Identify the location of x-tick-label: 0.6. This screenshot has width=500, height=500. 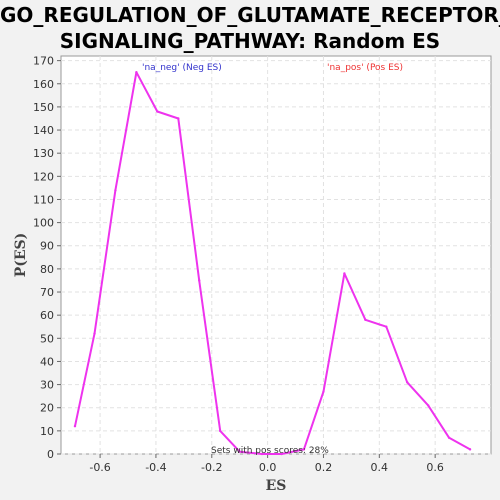
(435, 467).